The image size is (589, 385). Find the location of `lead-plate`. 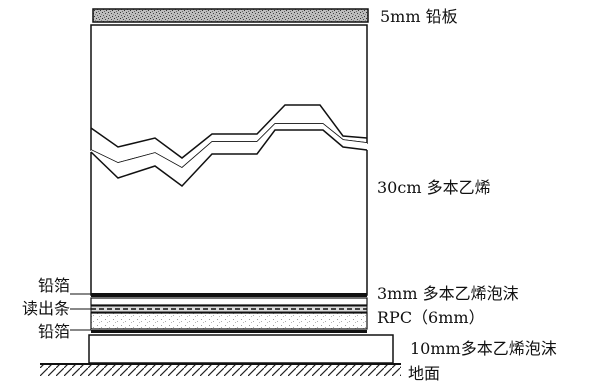

lead-plate is located at coordinates (230, 15).